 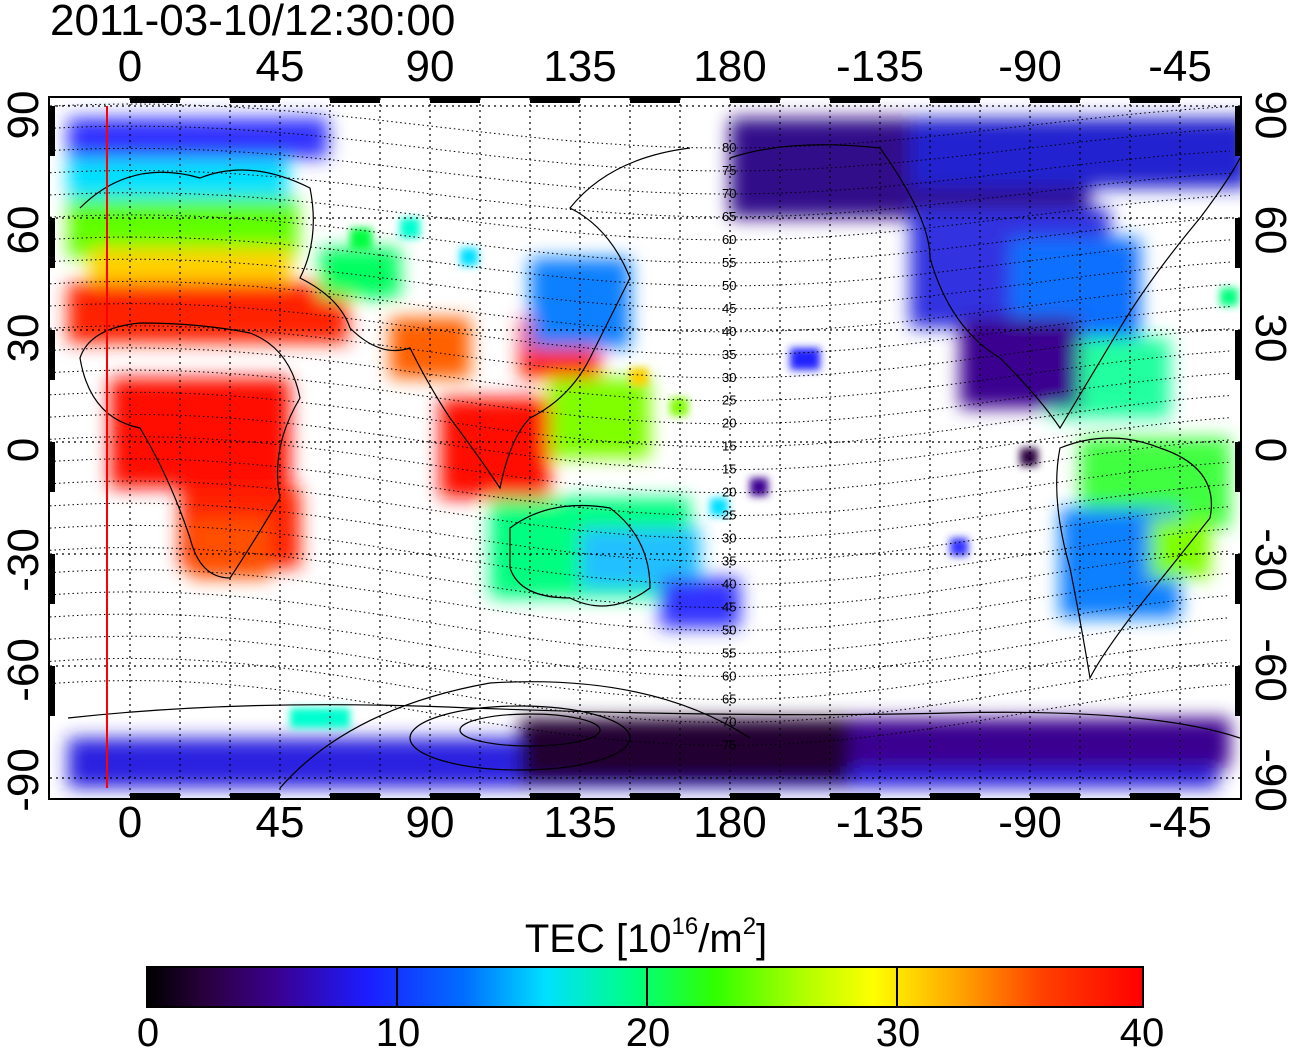 What do you see at coordinates (280, 822) in the screenshot?
I see `lon-bottom-label: 45` at bounding box center [280, 822].